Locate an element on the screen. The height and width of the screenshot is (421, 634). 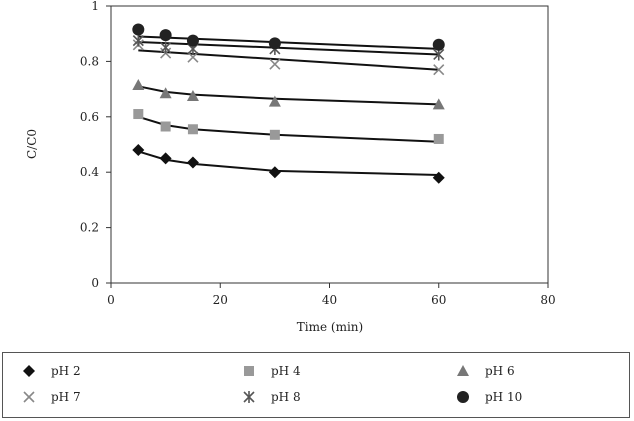
y-tick-label: 0.6 is located at coordinates (89, 117).